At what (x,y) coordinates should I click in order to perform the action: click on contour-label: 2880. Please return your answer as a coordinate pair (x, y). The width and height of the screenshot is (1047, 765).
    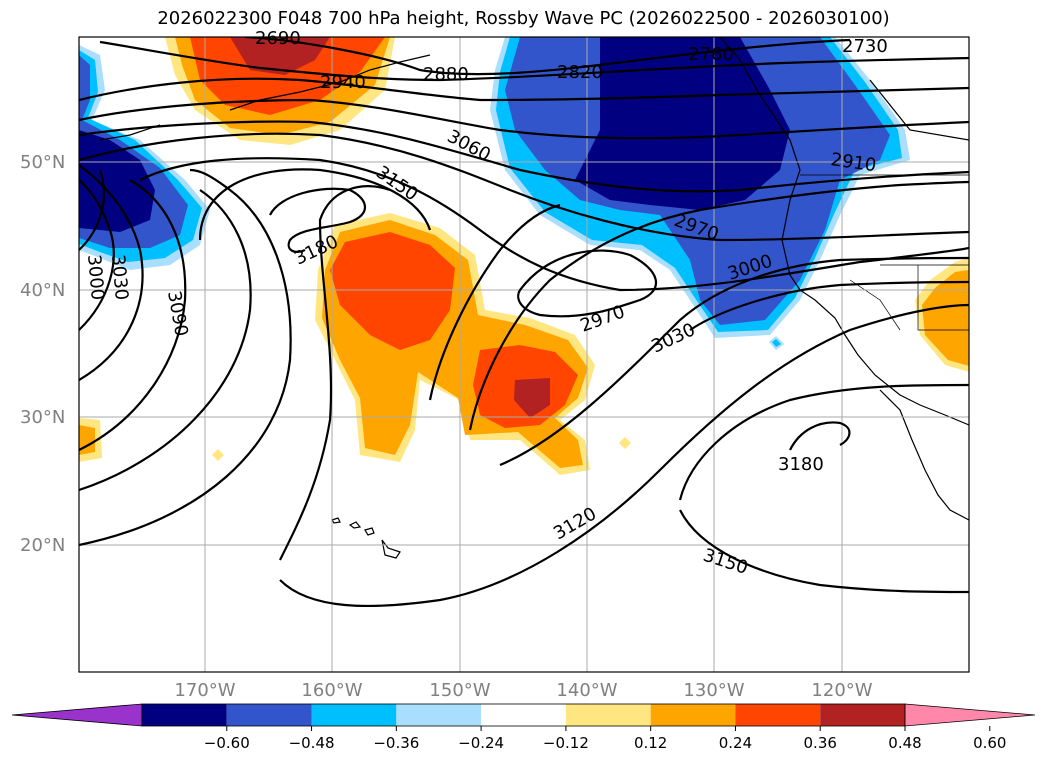
    Looking at the image, I should click on (446, 74).